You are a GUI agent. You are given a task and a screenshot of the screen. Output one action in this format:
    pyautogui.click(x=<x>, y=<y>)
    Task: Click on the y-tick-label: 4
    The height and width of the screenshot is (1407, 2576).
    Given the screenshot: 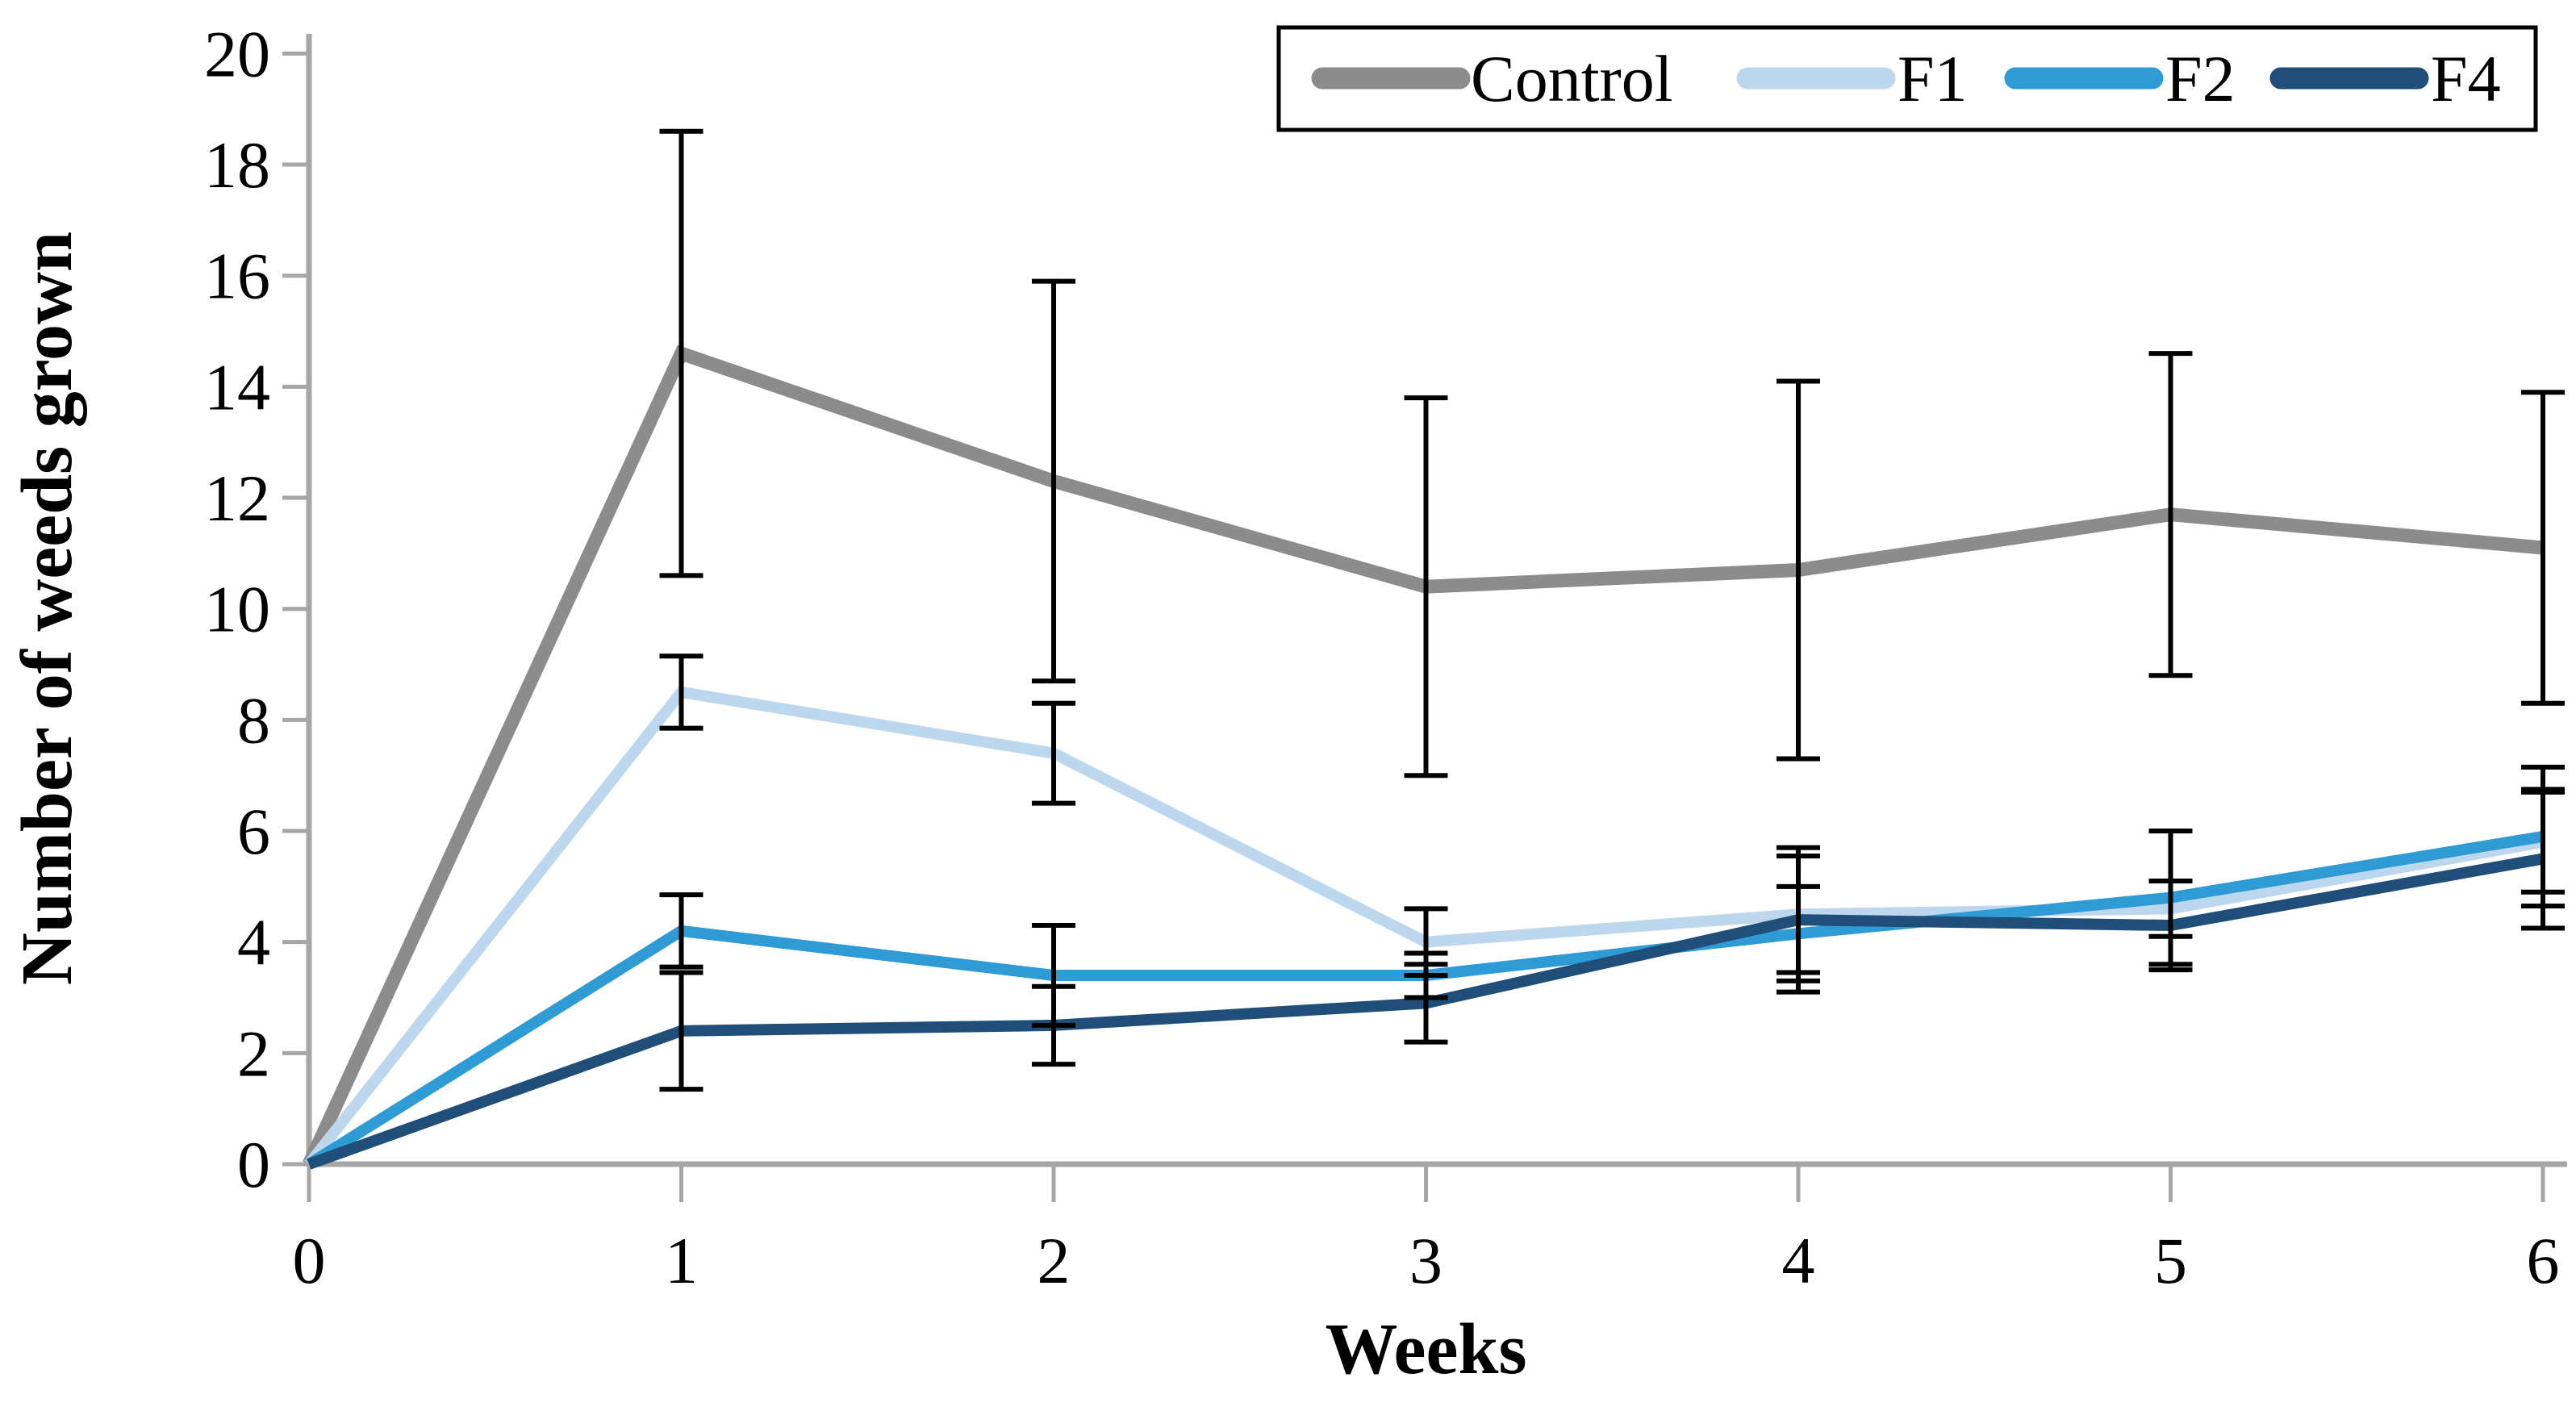 What is the action you would take?
    pyautogui.click(x=254, y=942)
    